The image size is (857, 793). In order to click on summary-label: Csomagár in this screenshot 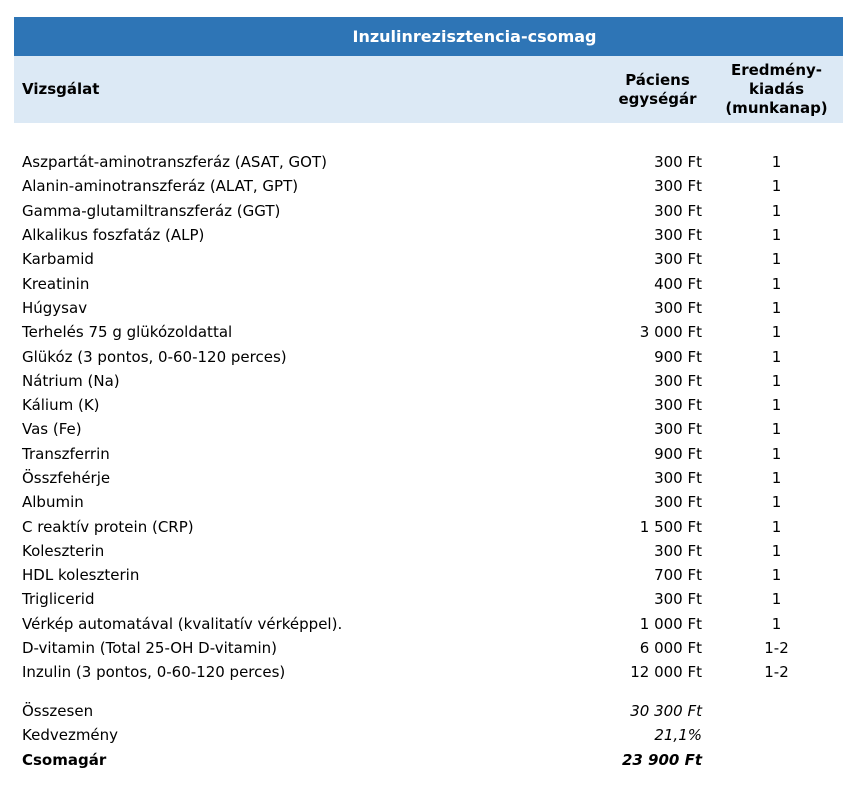, I will do `click(64, 760)`.